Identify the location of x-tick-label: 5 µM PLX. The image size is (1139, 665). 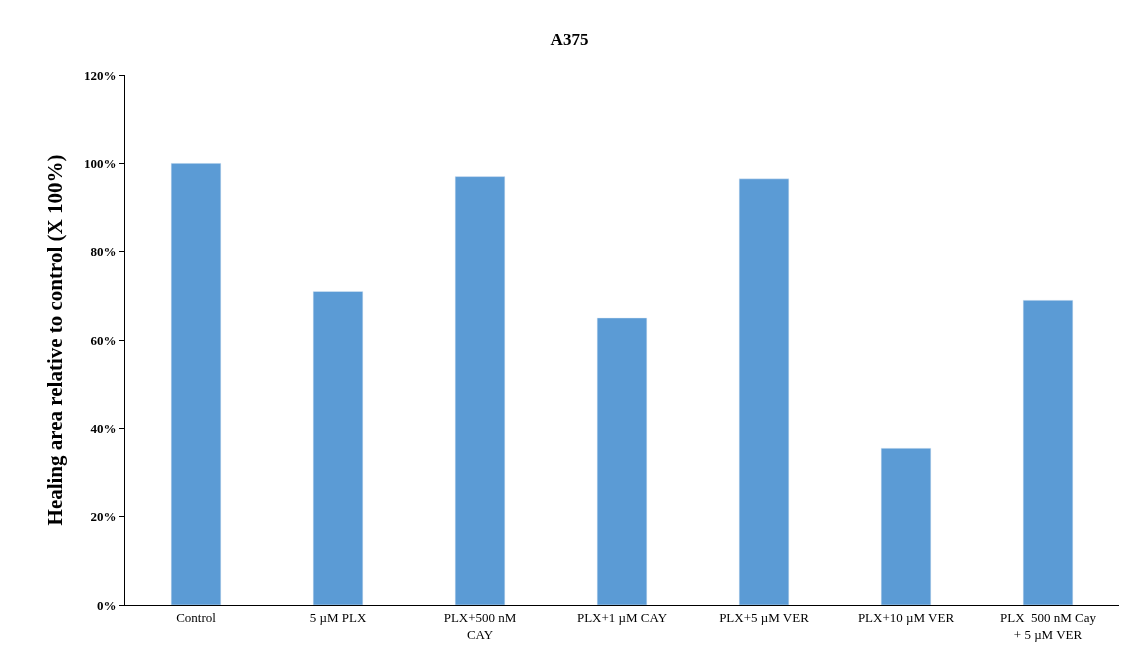
(338, 617).